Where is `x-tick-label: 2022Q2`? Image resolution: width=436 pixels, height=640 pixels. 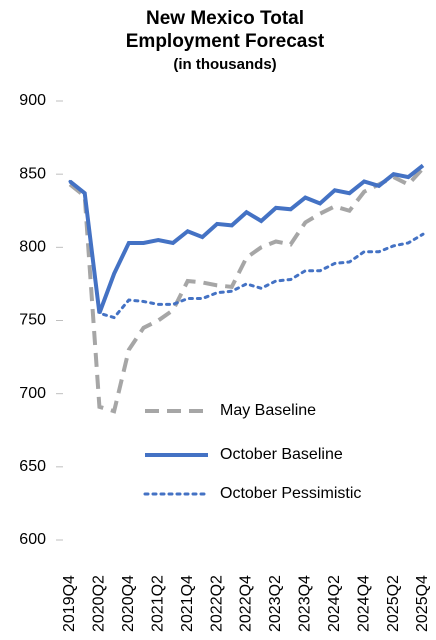 x-tick-label: 2022Q2 is located at coordinates (216, 603).